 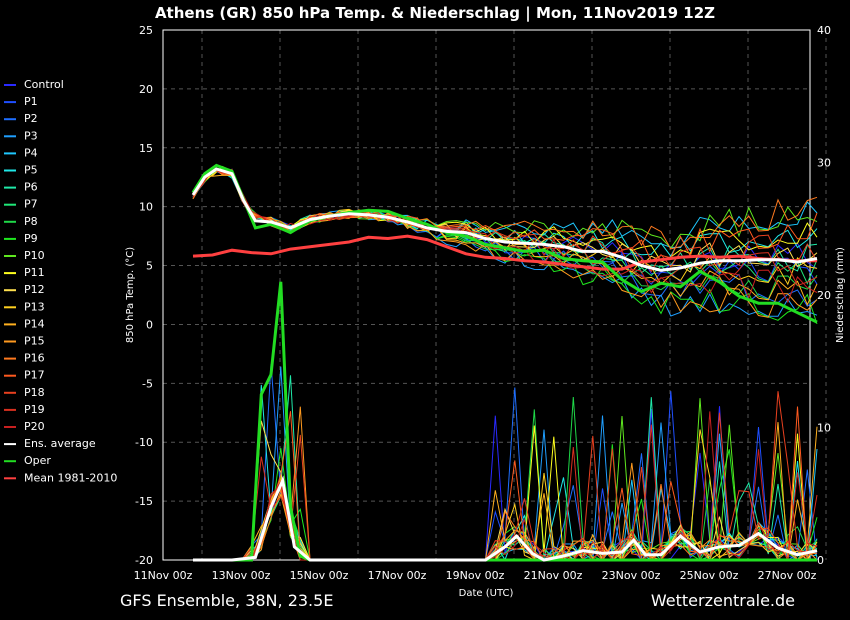 What do you see at coordinates (824, 163) in the screenshot?
I see `y2-tick-label: 30` at bounding box center [824, 163].